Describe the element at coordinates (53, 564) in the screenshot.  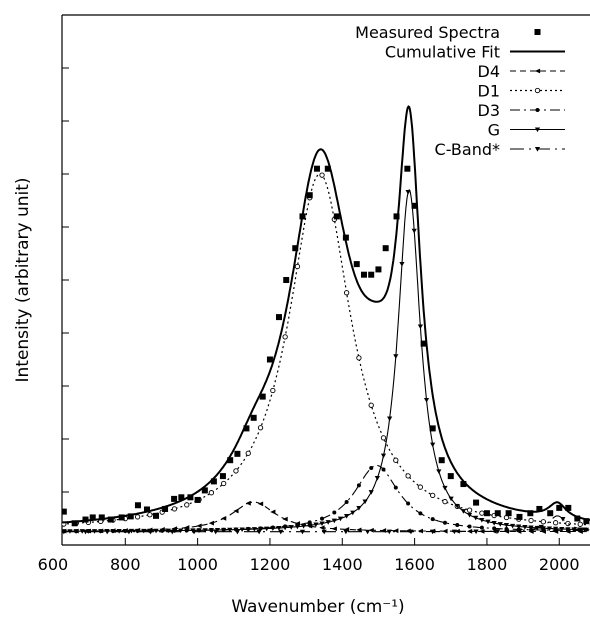
I see `x-tick-label: 600` at that location.